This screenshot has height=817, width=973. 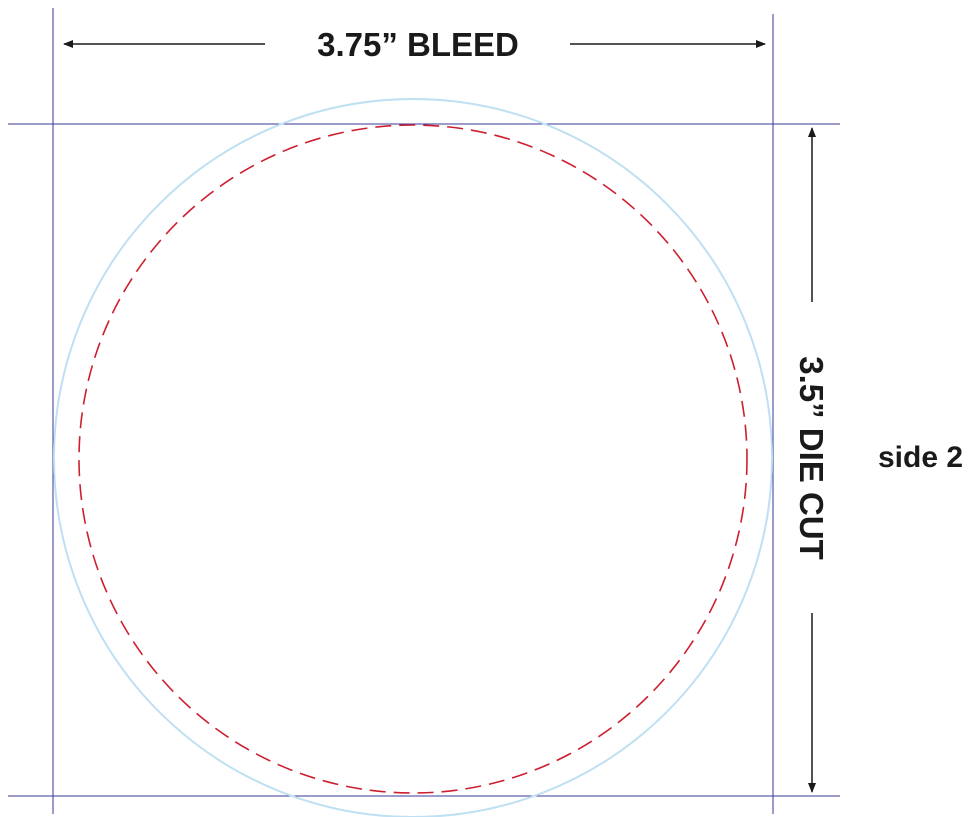 I want to click on die-cut-label: 3.5” DIE CUT, so click(x=811, y=458).